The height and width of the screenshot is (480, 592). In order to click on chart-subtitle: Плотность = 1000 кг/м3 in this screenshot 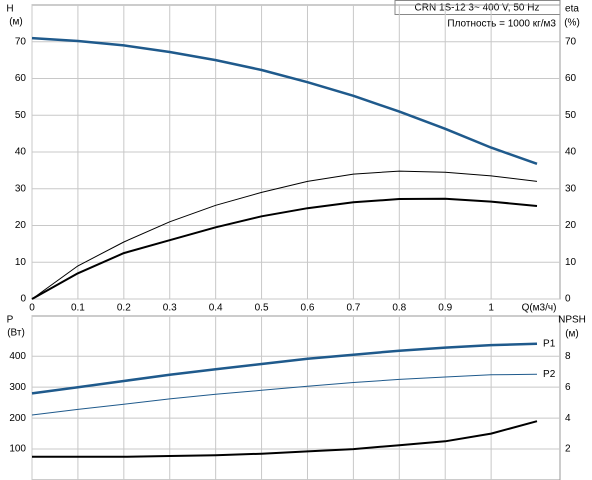, I will do `click(501, 24)`.